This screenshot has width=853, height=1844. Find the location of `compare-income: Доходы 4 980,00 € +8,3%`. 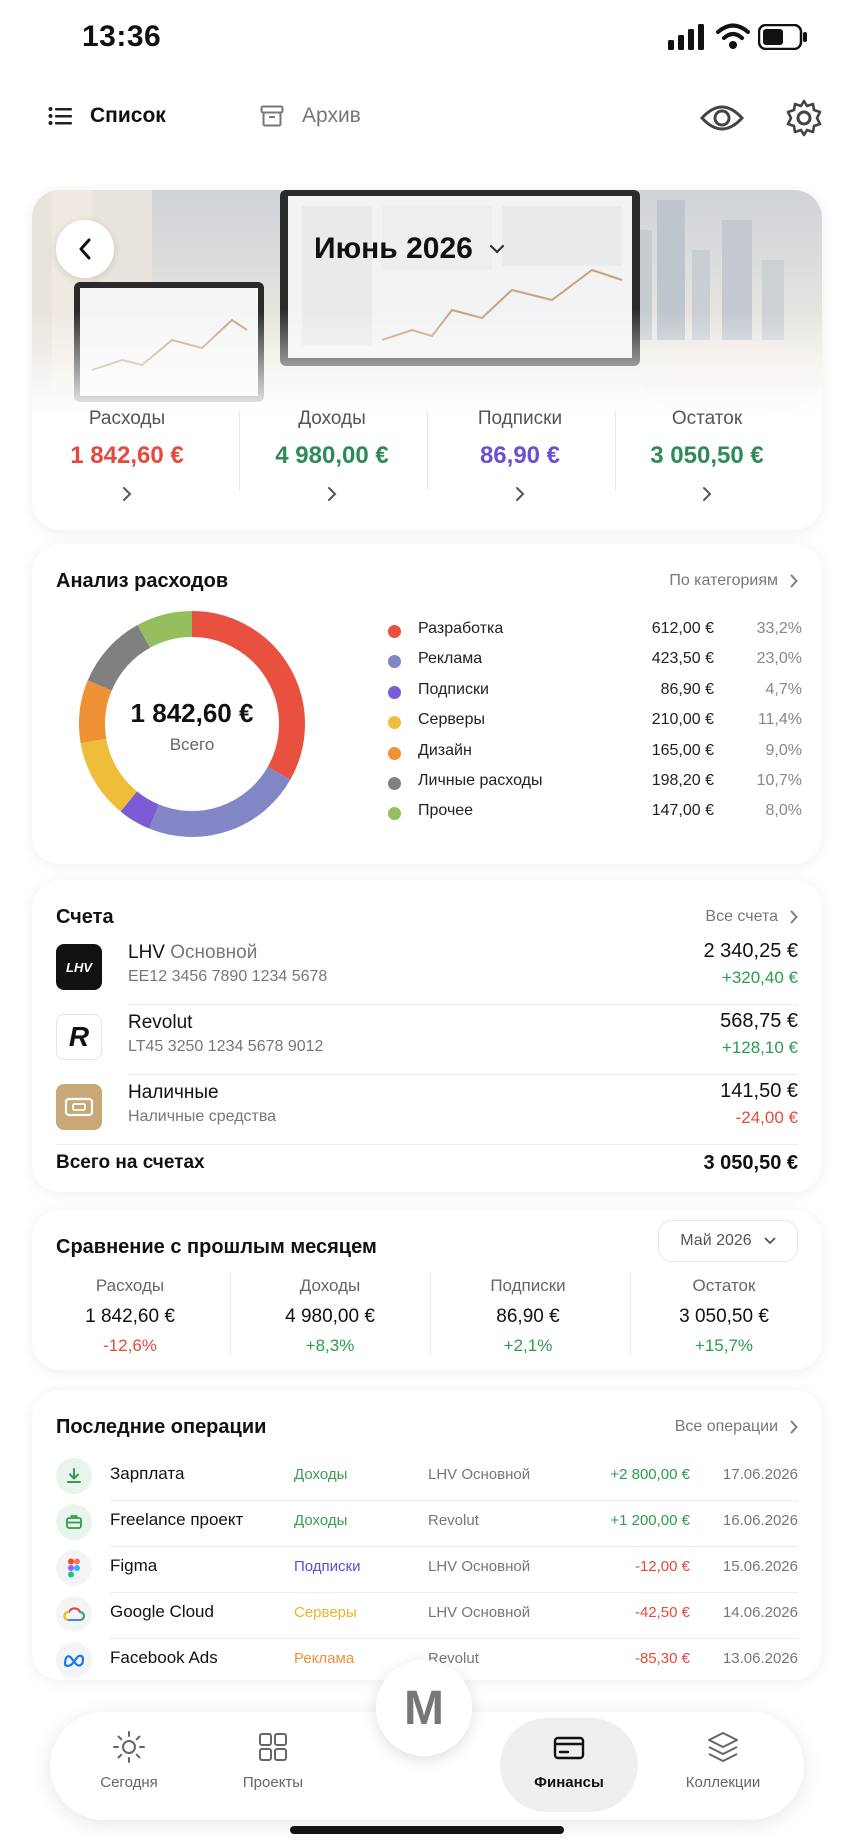

compare-income: Доходы 4 980,00 € +8,3% is located at coordinates (330, 1316).